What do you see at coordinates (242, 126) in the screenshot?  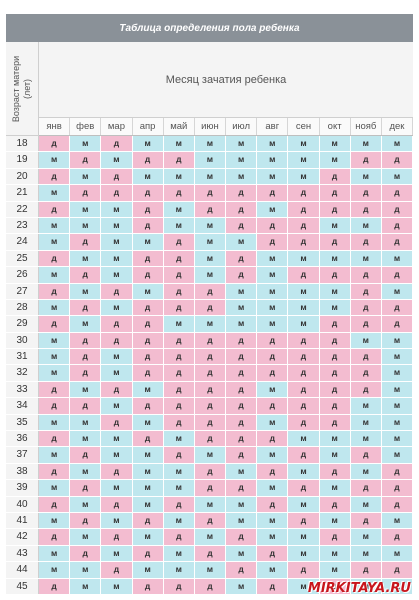 I see `month-header-6: июл` at bounding box center [242, 126].